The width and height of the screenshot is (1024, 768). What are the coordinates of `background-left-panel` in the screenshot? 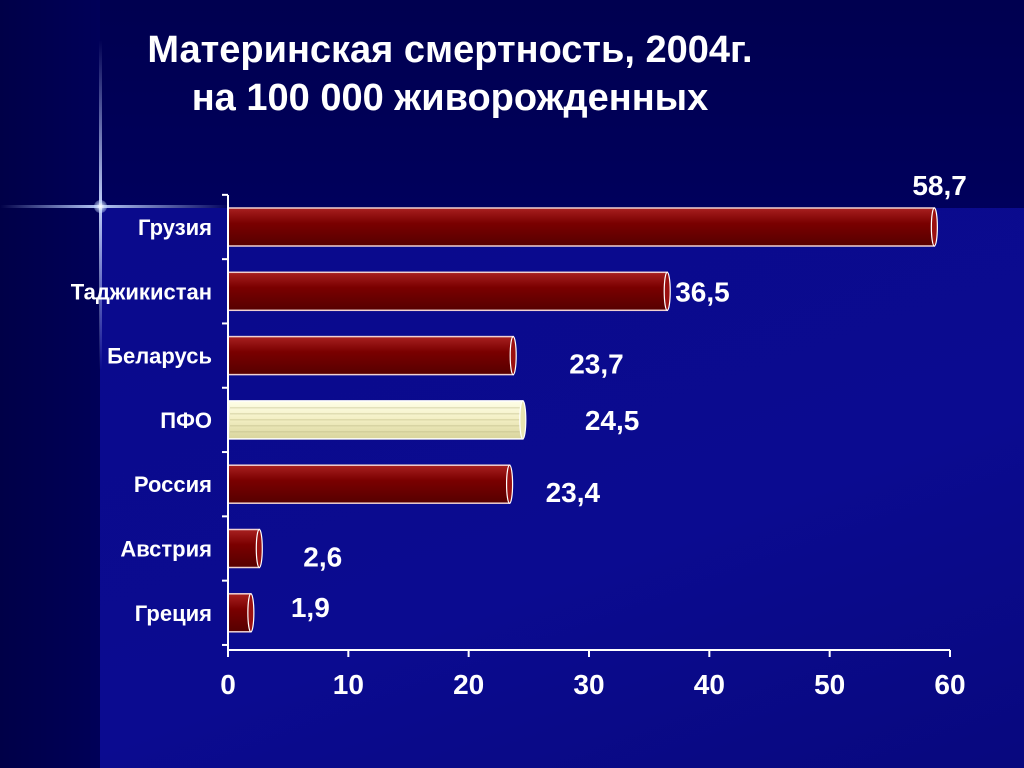 It's located at (50, 384).